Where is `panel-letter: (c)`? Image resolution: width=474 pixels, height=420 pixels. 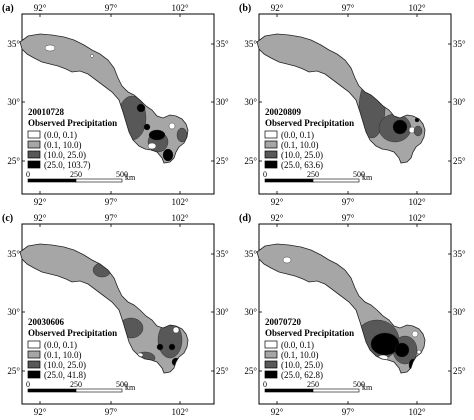
panel-letter: (c) is located at coordinates (7, 218).